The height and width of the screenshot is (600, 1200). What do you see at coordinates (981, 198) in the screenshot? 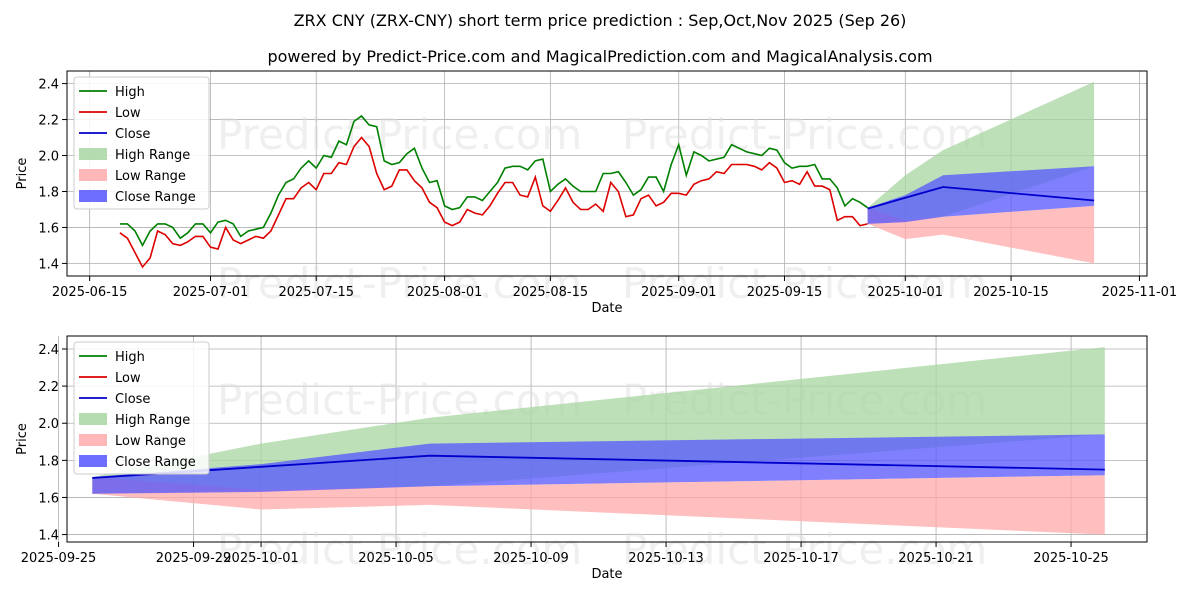
I see `close-forecast-line` at bounding box center [981, 198].